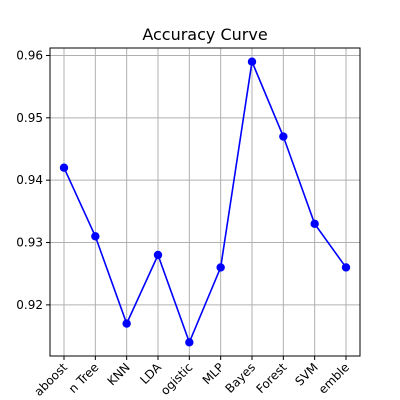 The width and height of the screenshot is (400, 400). Describe the element at coordinates (204, 34) in the screenshot. I see `chart-title: Accuracy Curve` at that location.